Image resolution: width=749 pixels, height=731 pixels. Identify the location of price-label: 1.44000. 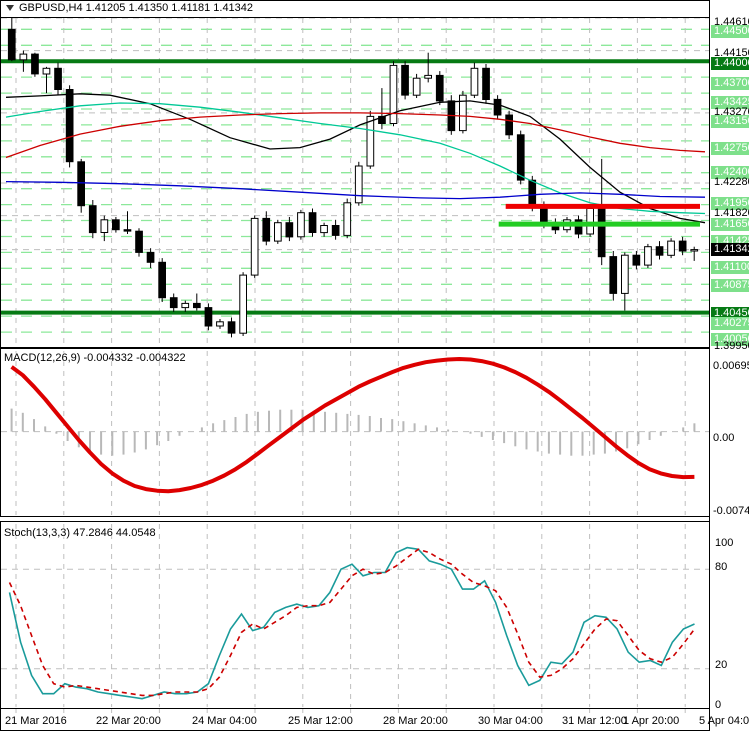
(730, 63).